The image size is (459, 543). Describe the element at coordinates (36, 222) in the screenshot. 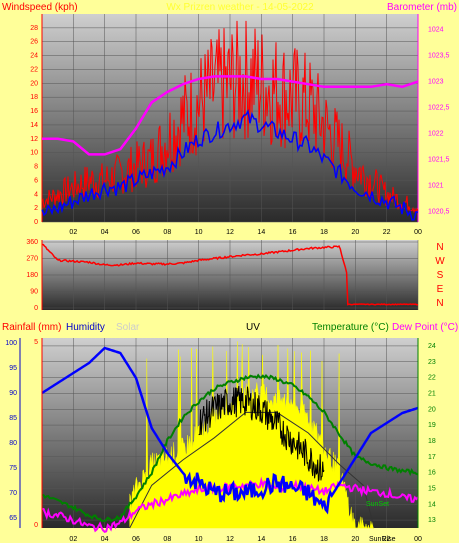

I see `wind-tick: 0` at that location.